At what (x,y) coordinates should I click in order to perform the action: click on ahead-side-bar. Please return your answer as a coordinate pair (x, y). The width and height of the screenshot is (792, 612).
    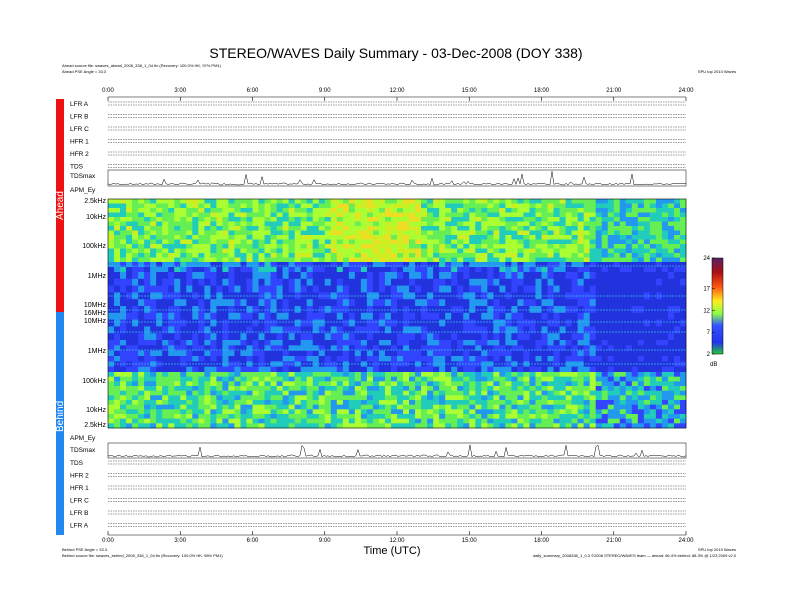
    Looking at the image, I should click on (60, 205).